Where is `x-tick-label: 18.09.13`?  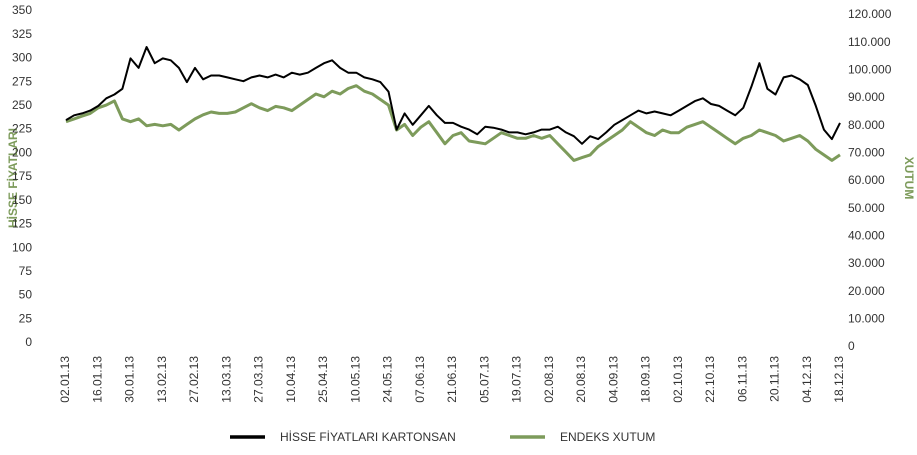 x-tick-label: 18.09.13 is located at coordinates (646, 379).